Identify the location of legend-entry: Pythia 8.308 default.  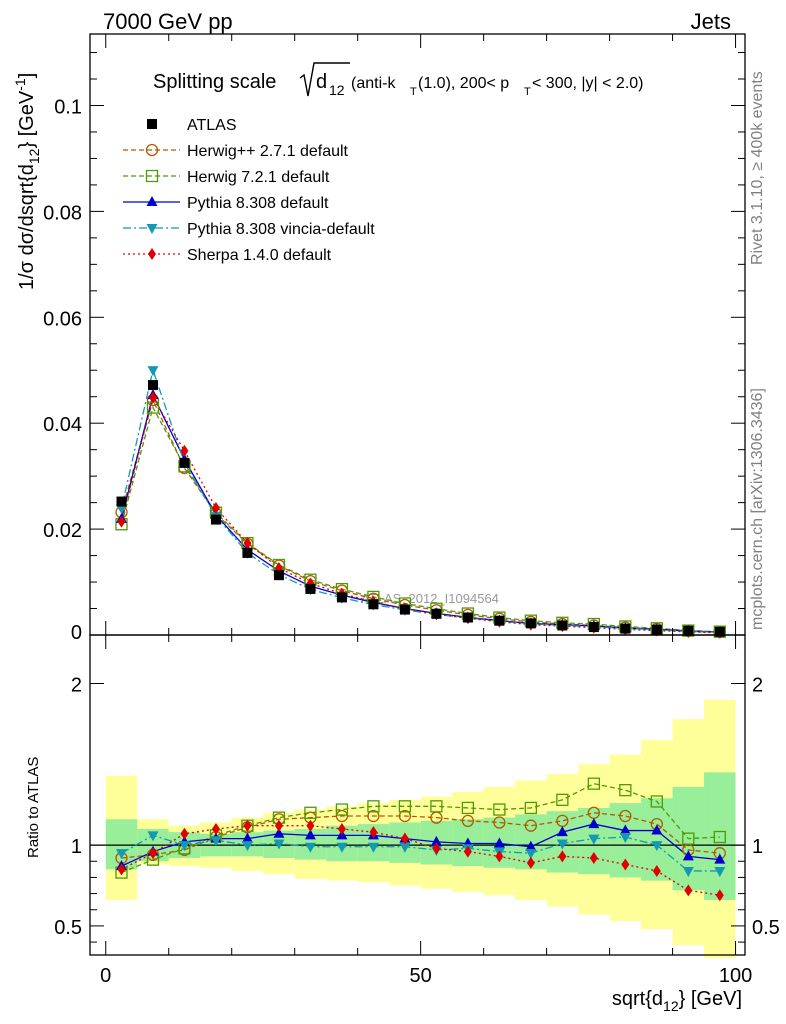
(226, 203).